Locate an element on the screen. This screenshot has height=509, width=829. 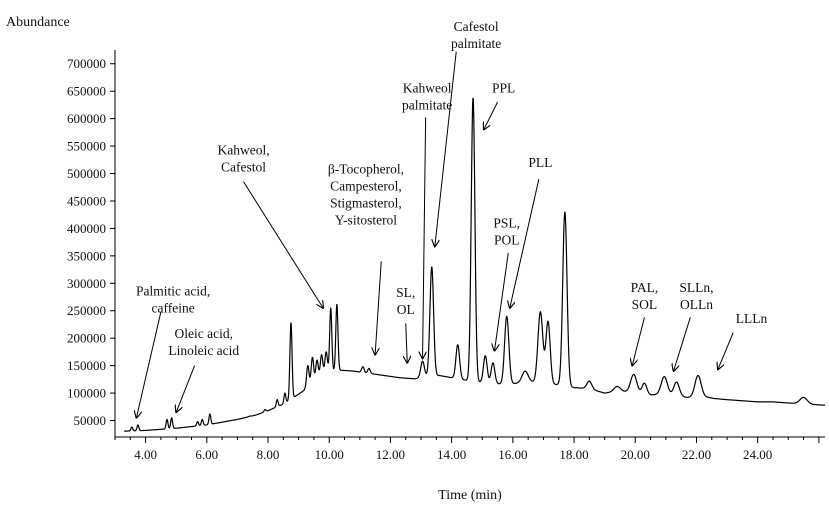
y-tick-label: 450000 is located at coordinates (86, 200).